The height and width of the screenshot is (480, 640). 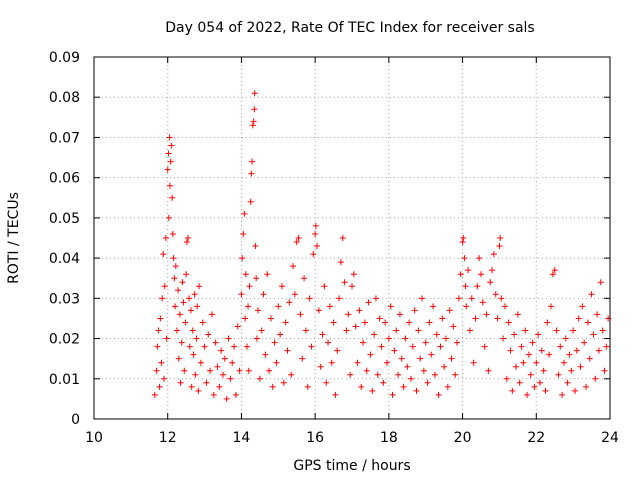 What do you see at coordinates (14, 238) in the screenshot?
I see `y-axis-label: ROTI / TECUs` at bounding box center [14, 238].